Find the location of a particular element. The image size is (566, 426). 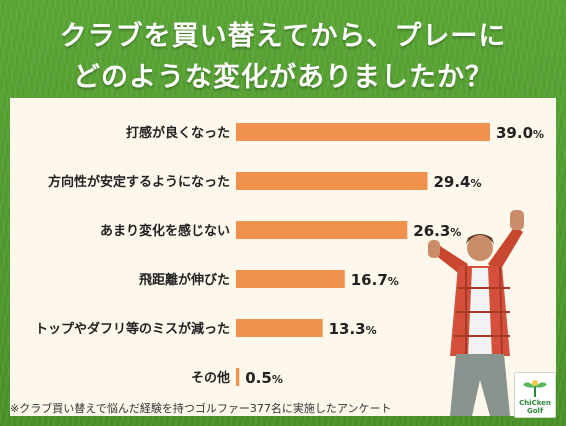

category-label: あまり変化を感じない is located at coordinates (165, 231).